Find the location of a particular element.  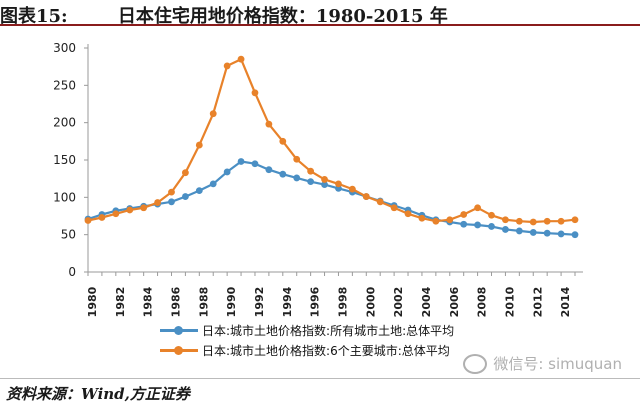

x-tick-label: 1990 is located at coordinates (231, 301).